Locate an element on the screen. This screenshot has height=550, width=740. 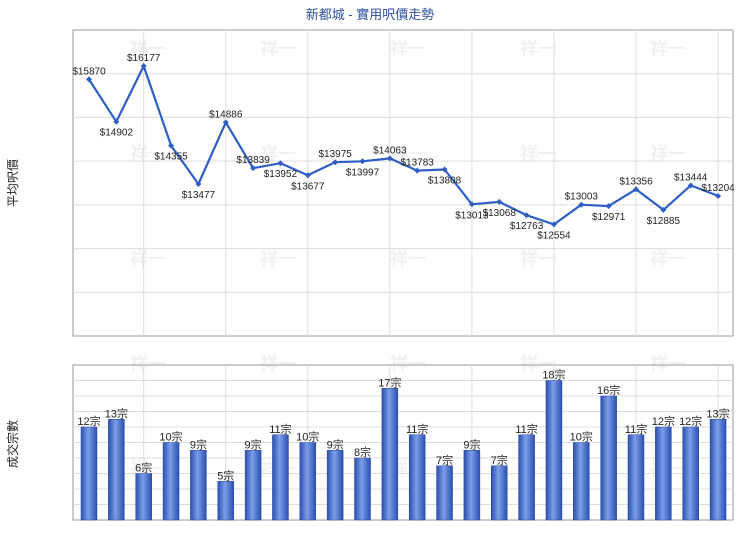
price-data-label: $14063 is located at coordinates (390, 150).